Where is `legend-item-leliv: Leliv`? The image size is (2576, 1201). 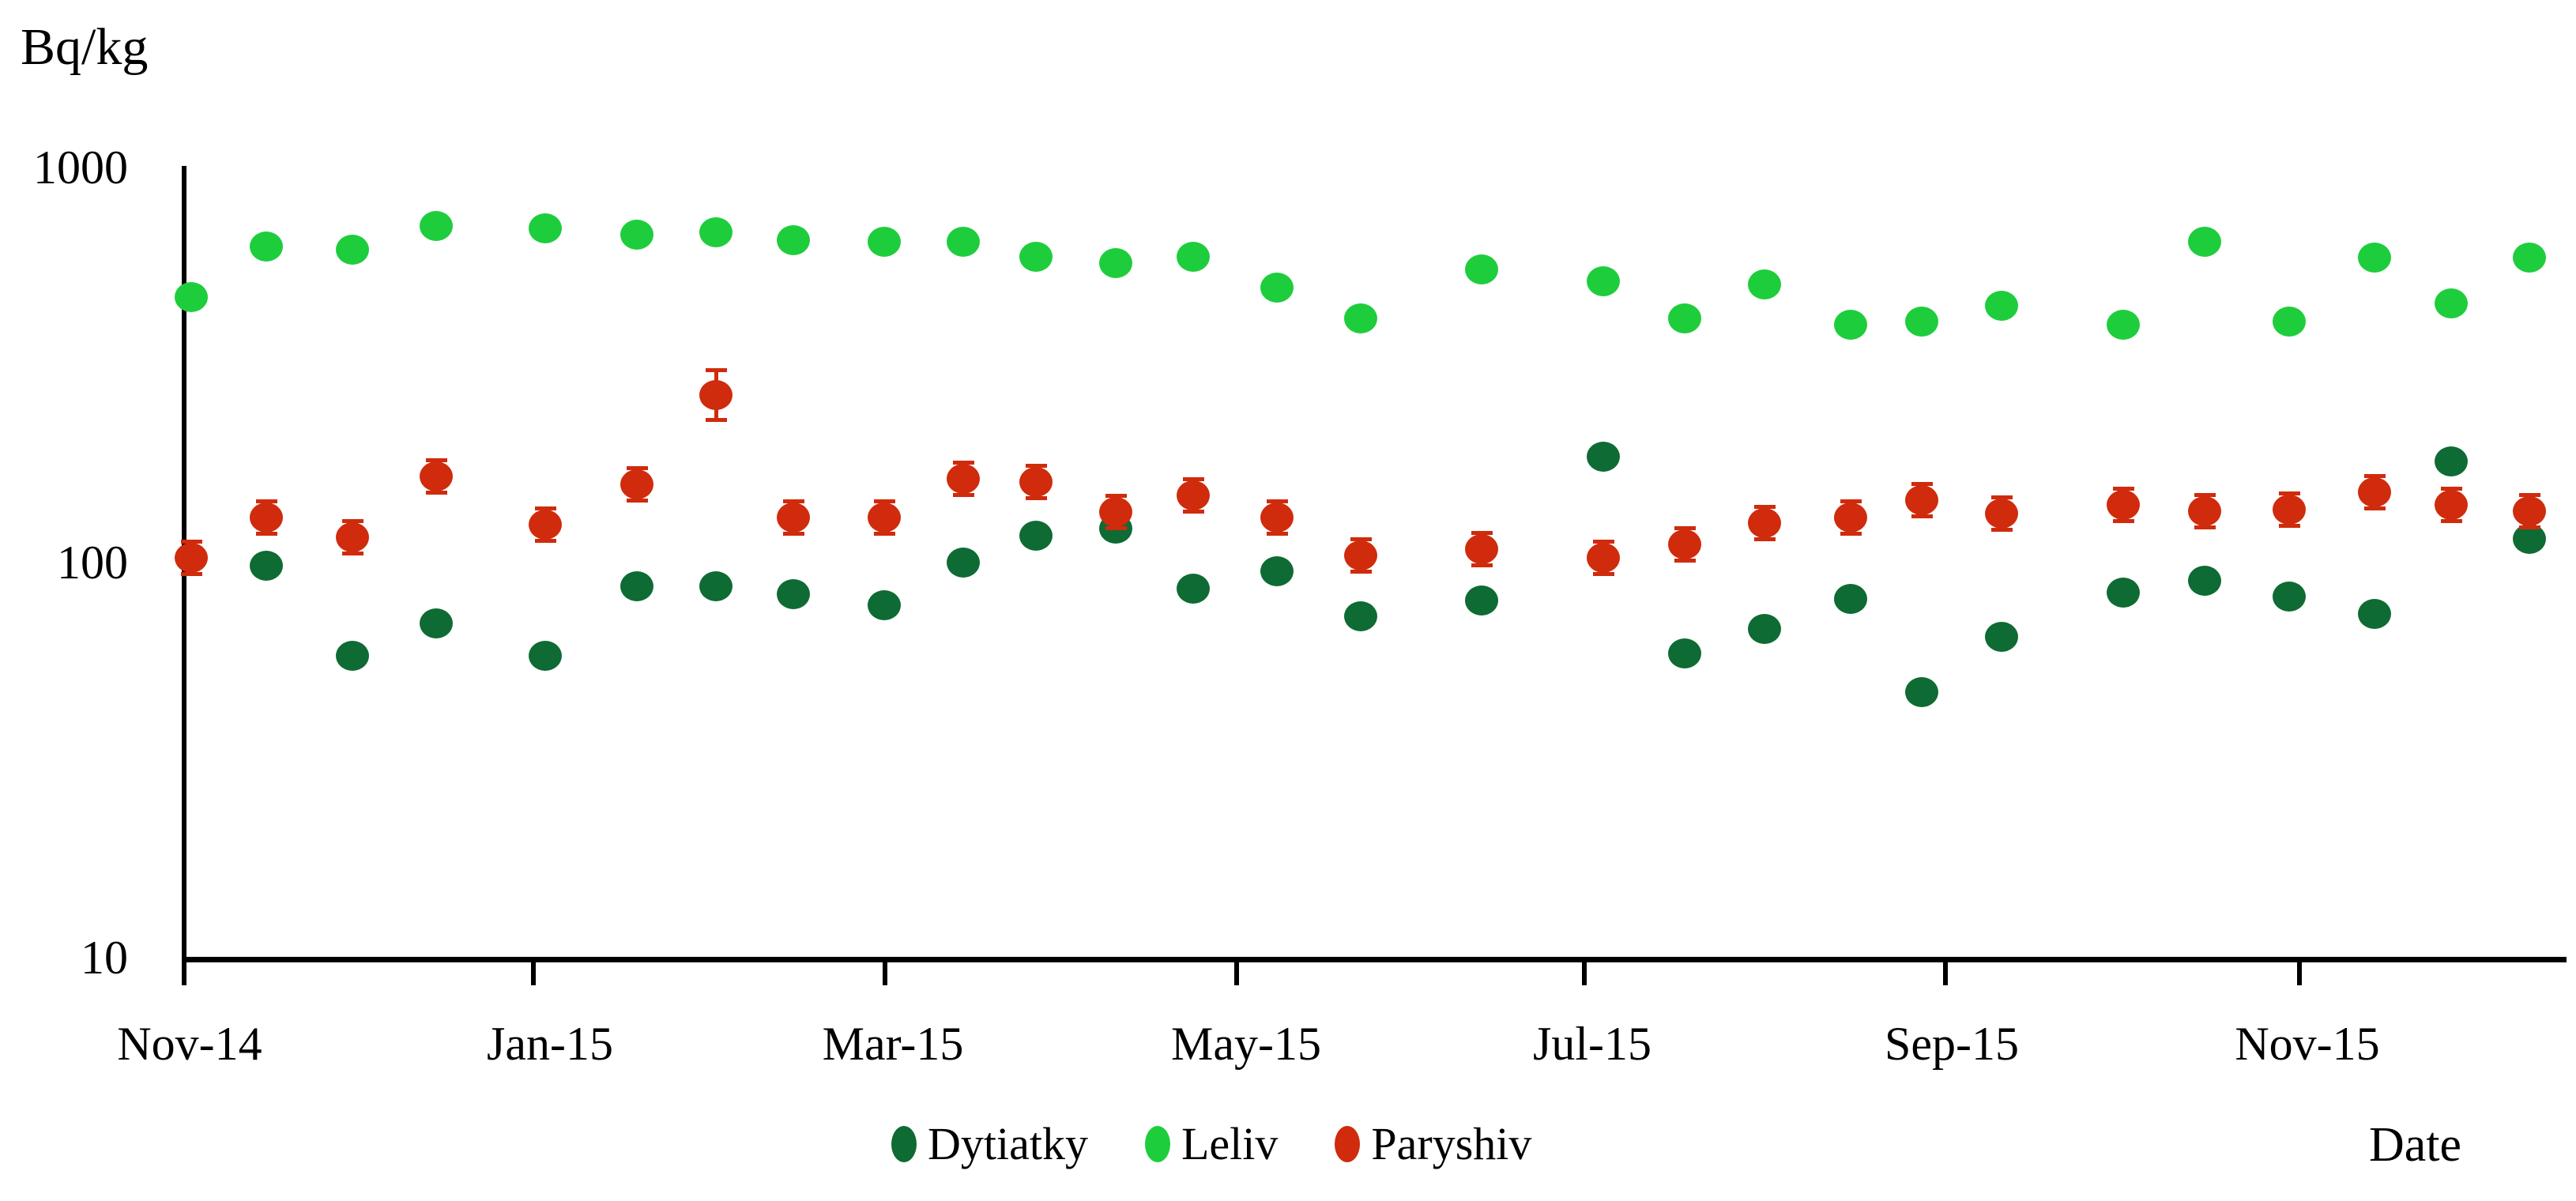
legend-item-leliv: Leliv is located at coordinates (1211, 1144).